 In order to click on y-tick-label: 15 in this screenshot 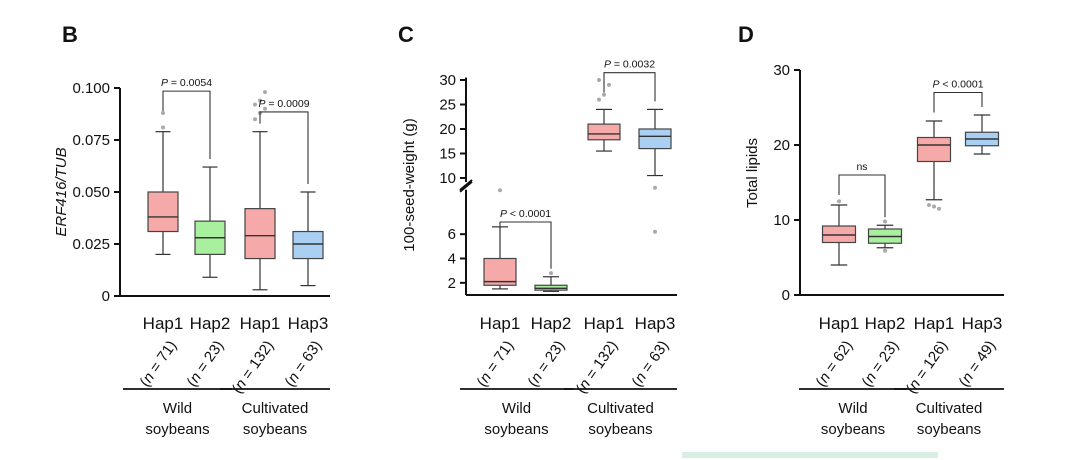, I will do `click(447, 154)`.